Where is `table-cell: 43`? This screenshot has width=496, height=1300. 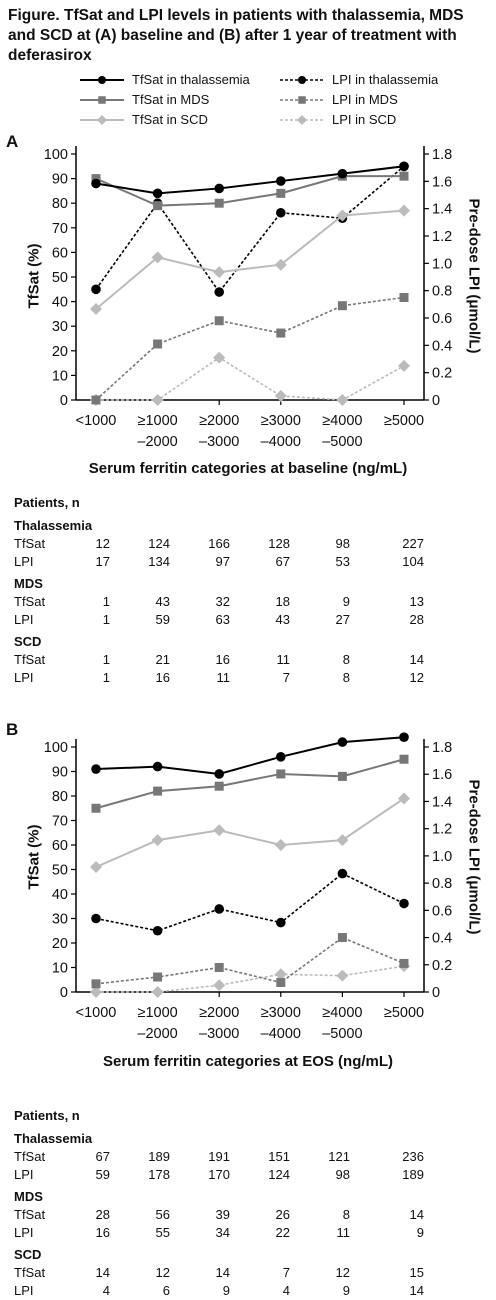
table-cell: 43 is located at coordinates (162, 601).